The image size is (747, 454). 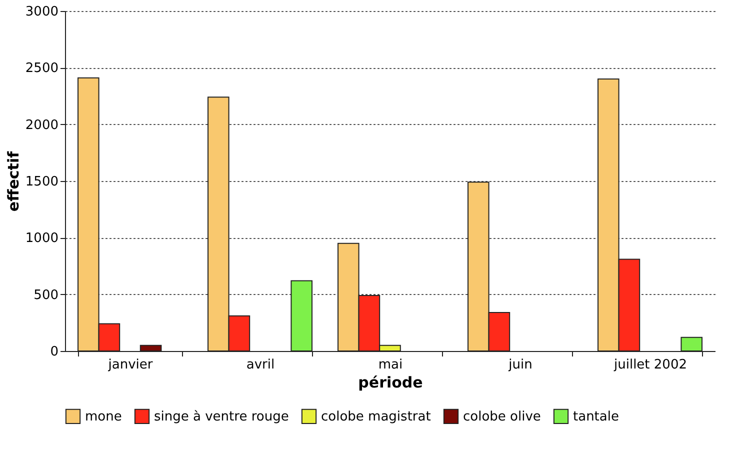 What do you see at coordinates (650, 365) in the screenshot?
I see `x-tick-label: juillet 2002` at bounding box center [650, 365].